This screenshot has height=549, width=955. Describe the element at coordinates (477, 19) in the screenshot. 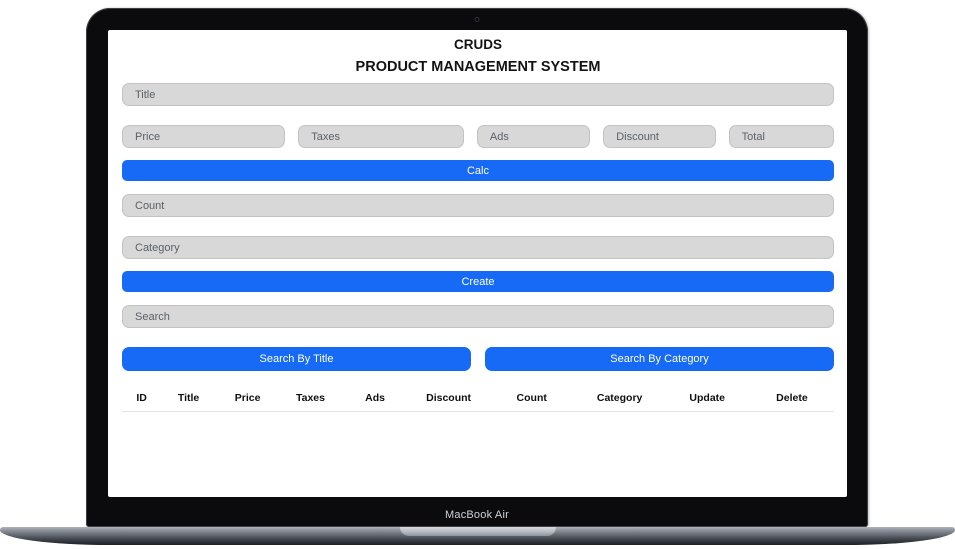

I see `webcam-icon` at that location.